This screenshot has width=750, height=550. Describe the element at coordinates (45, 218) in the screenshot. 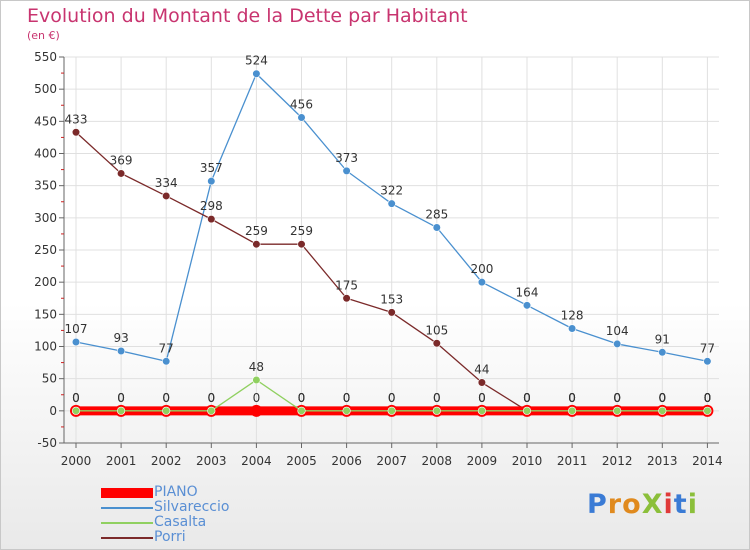

I see `y-tick-label: 300` at that location.